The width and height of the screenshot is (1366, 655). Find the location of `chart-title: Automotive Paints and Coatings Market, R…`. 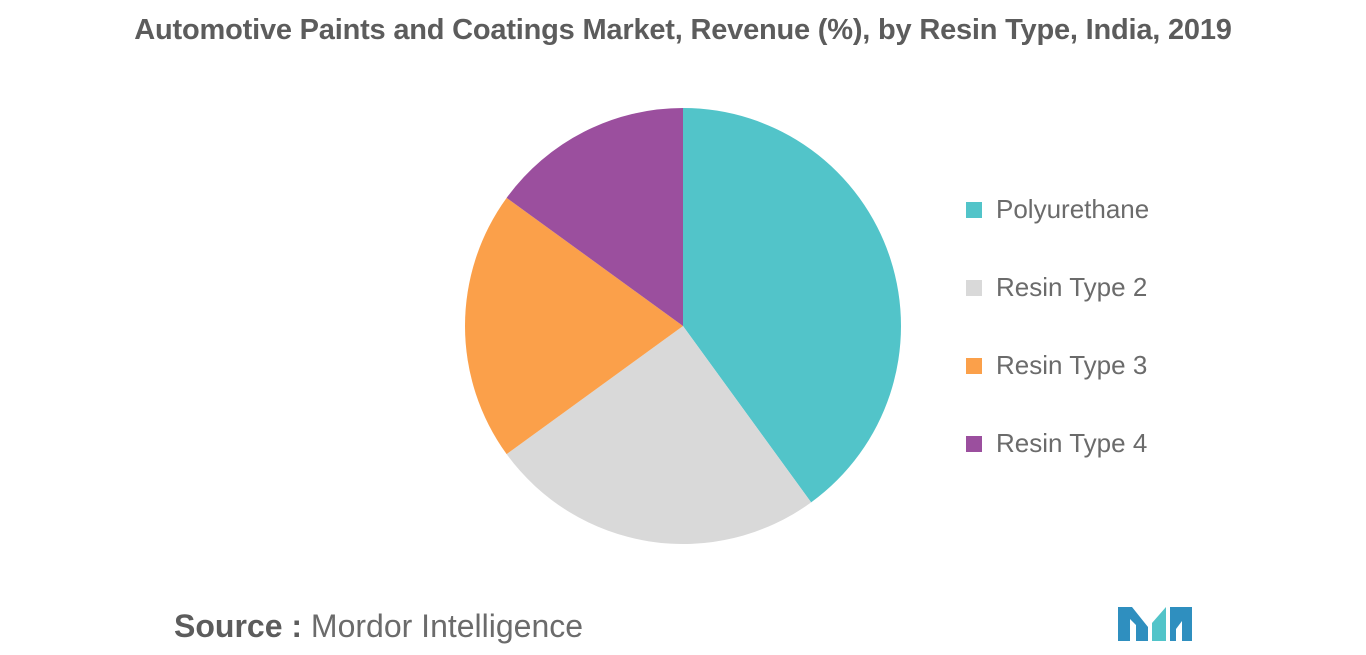

chart-title: Automotive Paints and Coatings Market, R… is located at coordinates (683, 30).